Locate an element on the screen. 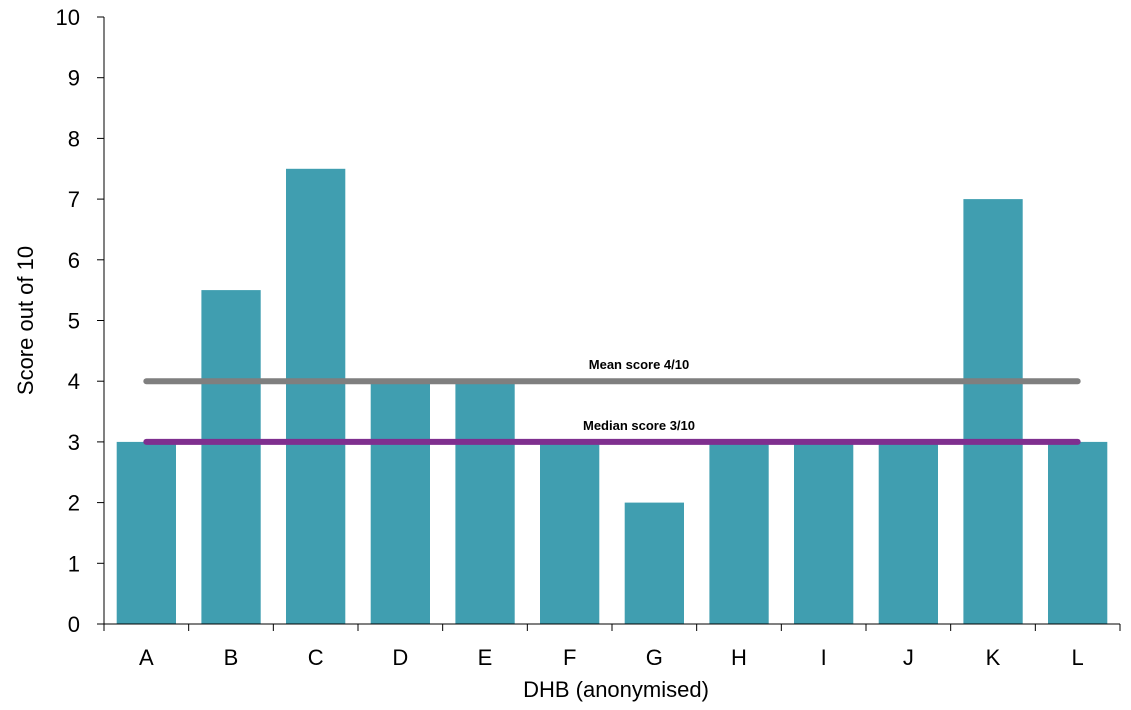 Image resolution: width=1131 pixels, height=710 pixels. x-axis-title: DHB (anonymised) is located at coordinates (616, 689).